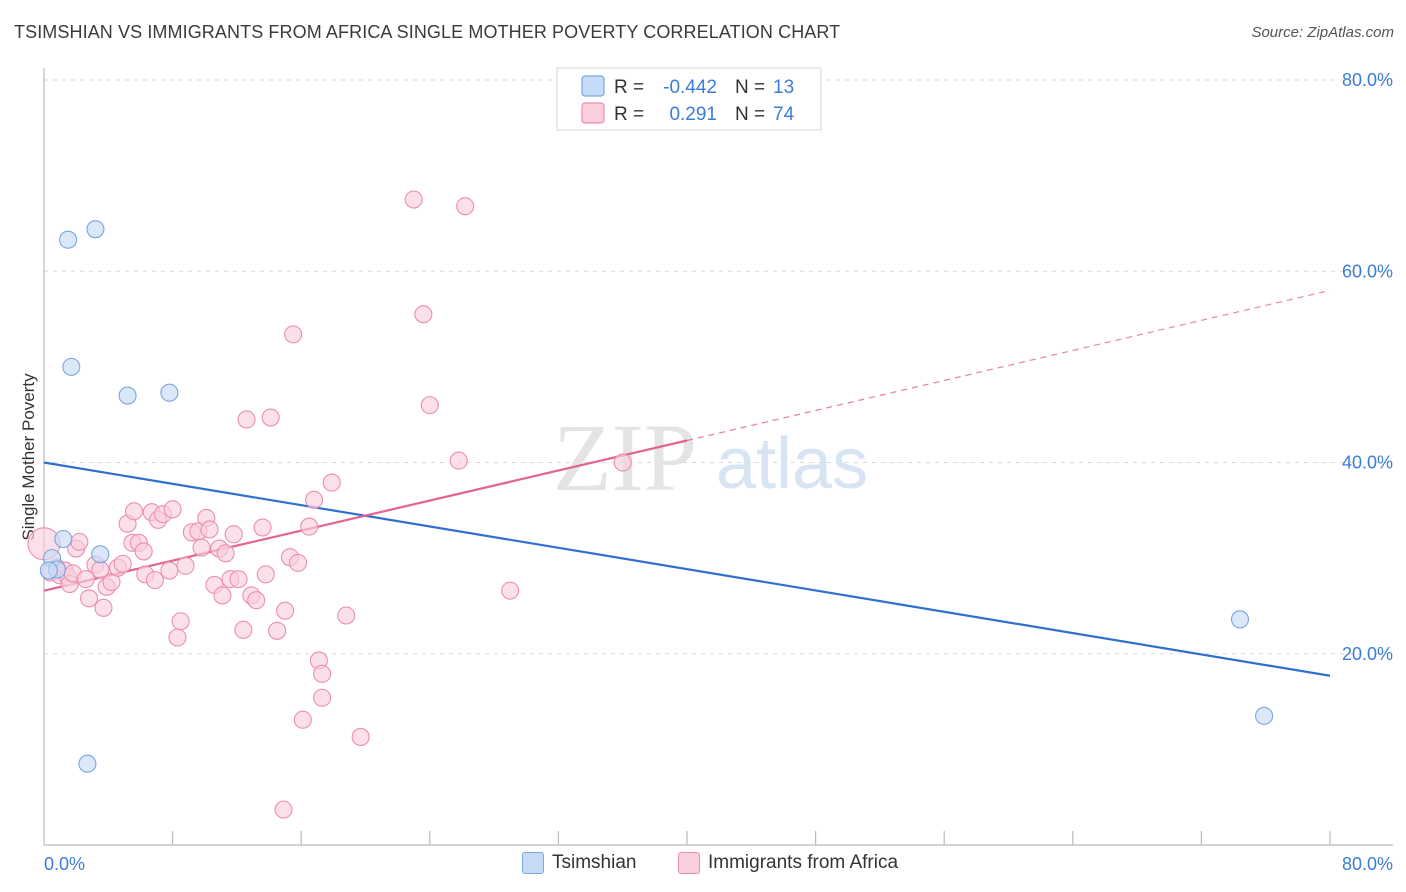 Image resolution: width=1406 pixels, height=892 pixels. What do you see at coordinates (710, 457) in the screenshot?
I see `watermark: ZIP atlas` at bounding box center [710, 457].